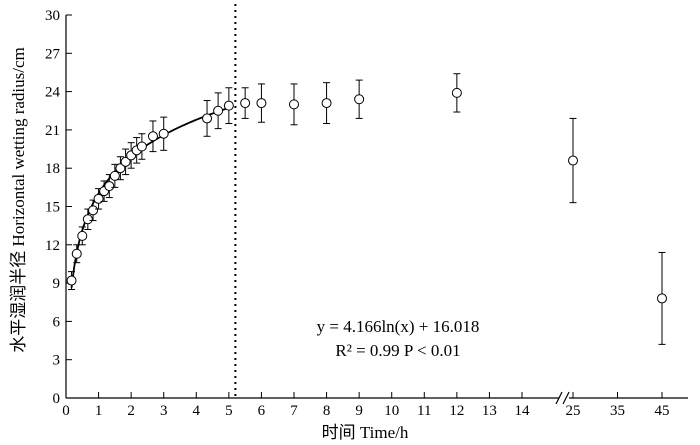  What do you see at coordinates (617, 411) in the screenshot?
I see `x-tick-label: 35` at bounding box center [617, 411].